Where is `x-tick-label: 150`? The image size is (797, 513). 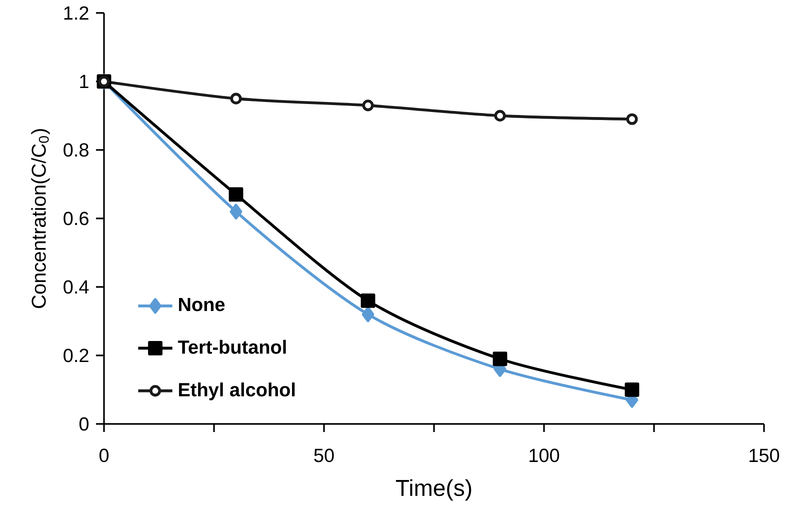 x-tick-label: 150 is located at coordinates (765, 455).